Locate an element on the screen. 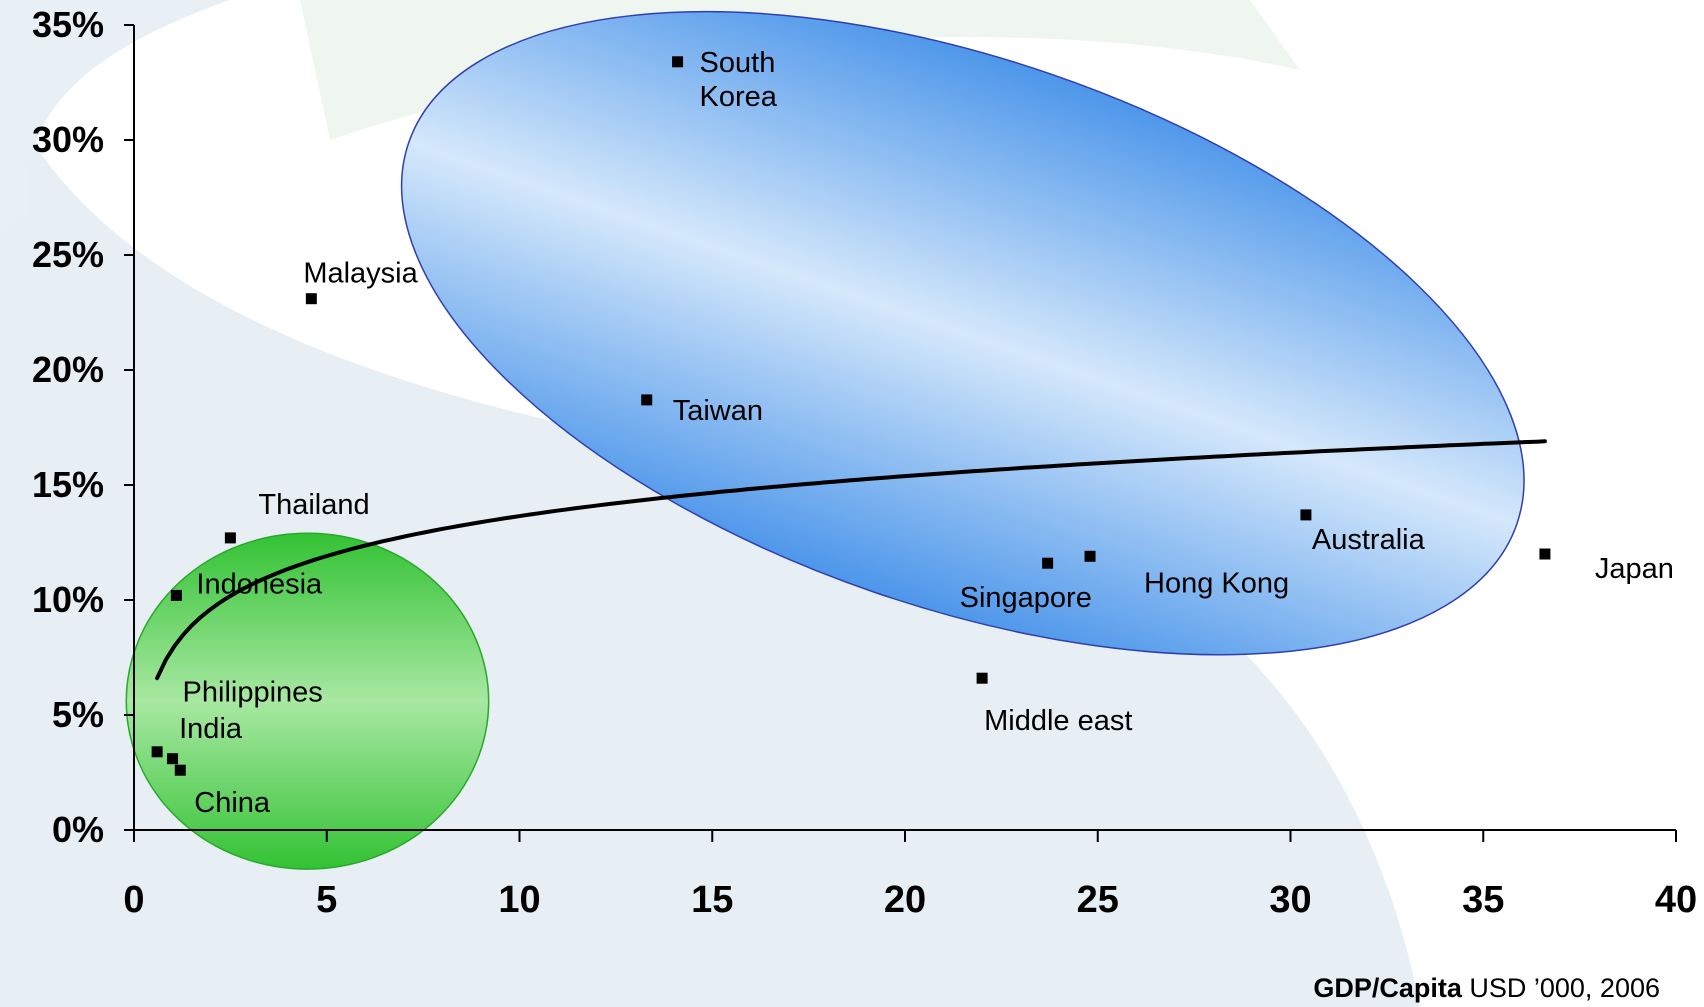 This screenshot has width=1704, height=1007. x-tick-label: 5 is located at coordinates (326, 900).